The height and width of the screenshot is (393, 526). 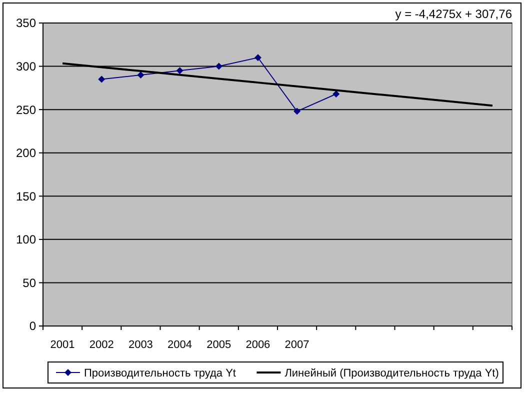 What do you see at coordinates (29, 283) in the screenshot?
I see `y-tick-label: 50` at bounding box center [29, 283].